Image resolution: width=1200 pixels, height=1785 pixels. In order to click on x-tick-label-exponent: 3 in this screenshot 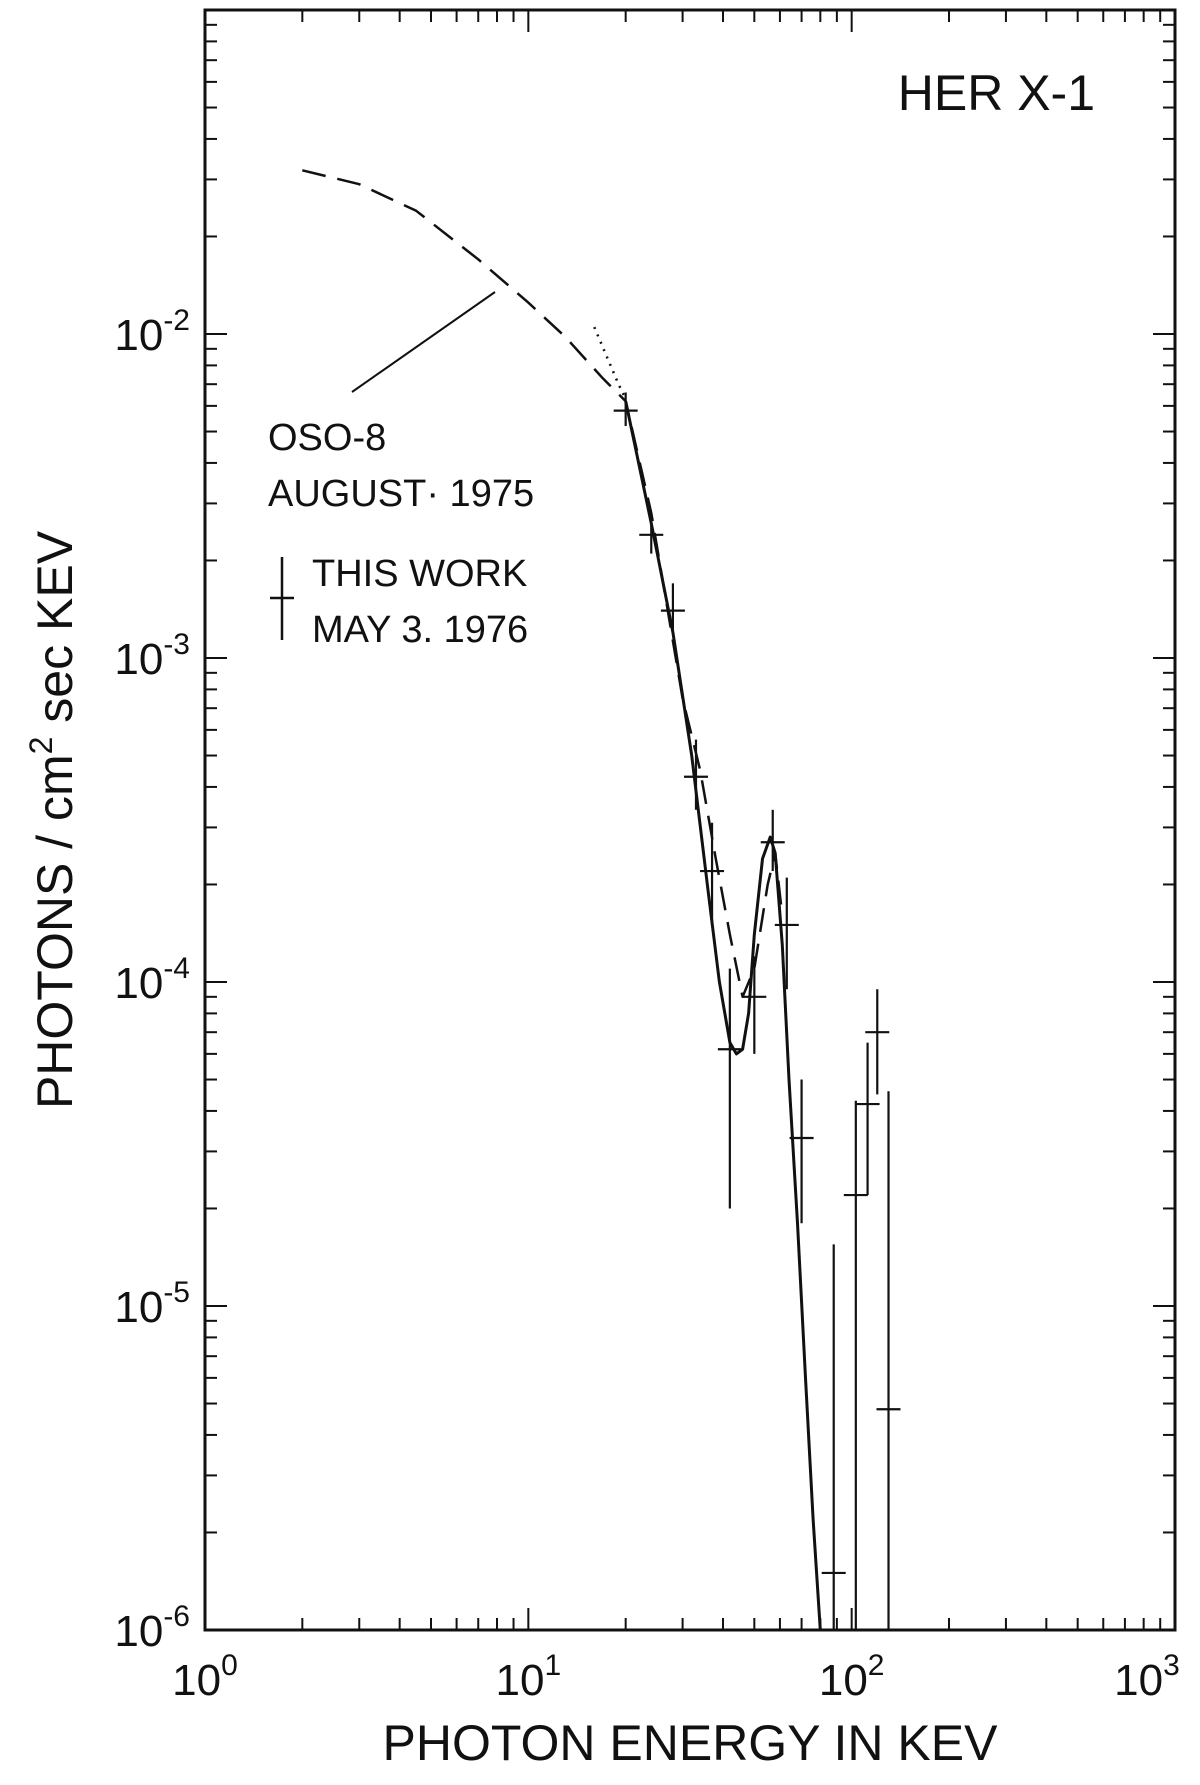, I will do `click(1171, 1665)`.